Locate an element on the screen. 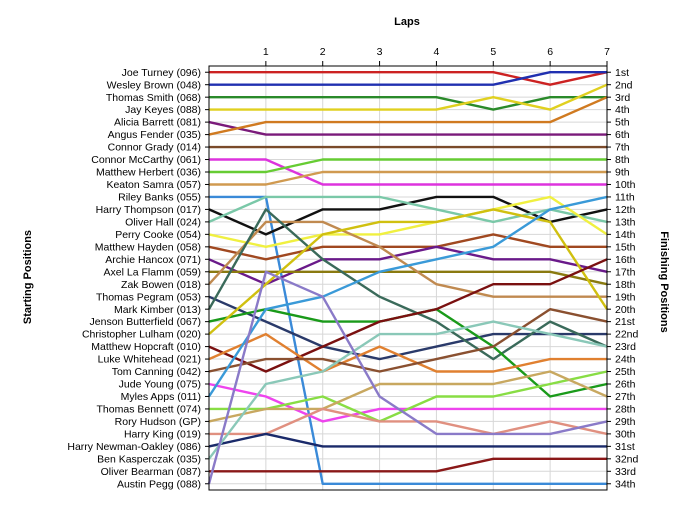 The width and height of the screenshot is (700, 510). driver-label: Matthew Hayden (058) is located at coordinates (148, 247).